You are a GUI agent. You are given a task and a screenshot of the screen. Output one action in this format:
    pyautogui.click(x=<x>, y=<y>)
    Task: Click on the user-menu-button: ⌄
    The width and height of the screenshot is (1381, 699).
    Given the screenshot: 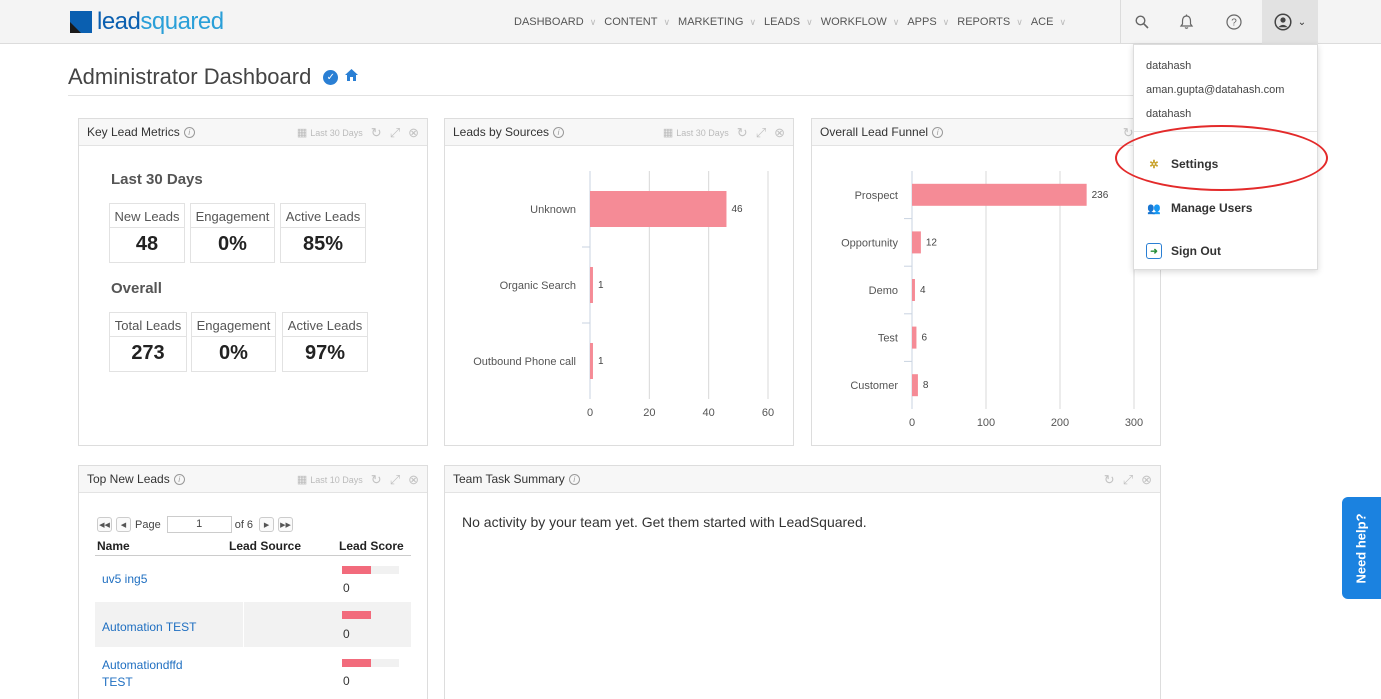 What is the action you would take?
    pyautogui.click(x=1290, y=22)
    